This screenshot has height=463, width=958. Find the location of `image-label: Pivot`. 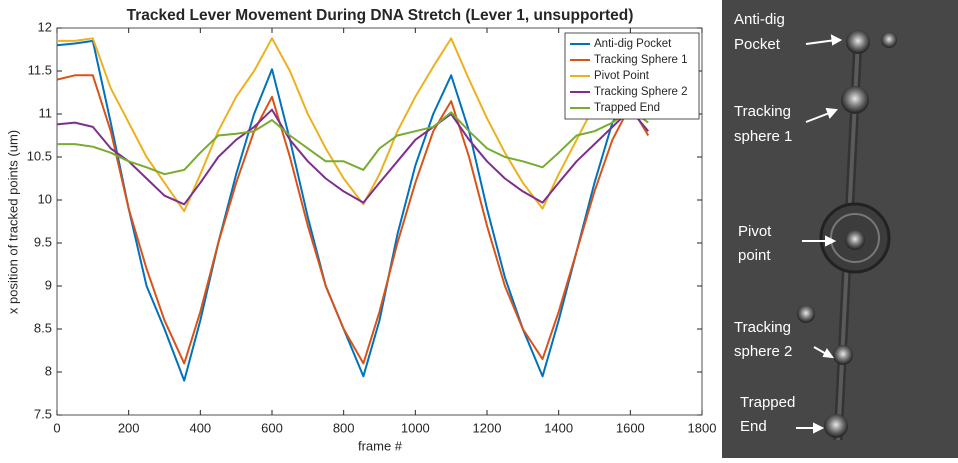

image-label: Pivot is located at coordinates (755, 231).